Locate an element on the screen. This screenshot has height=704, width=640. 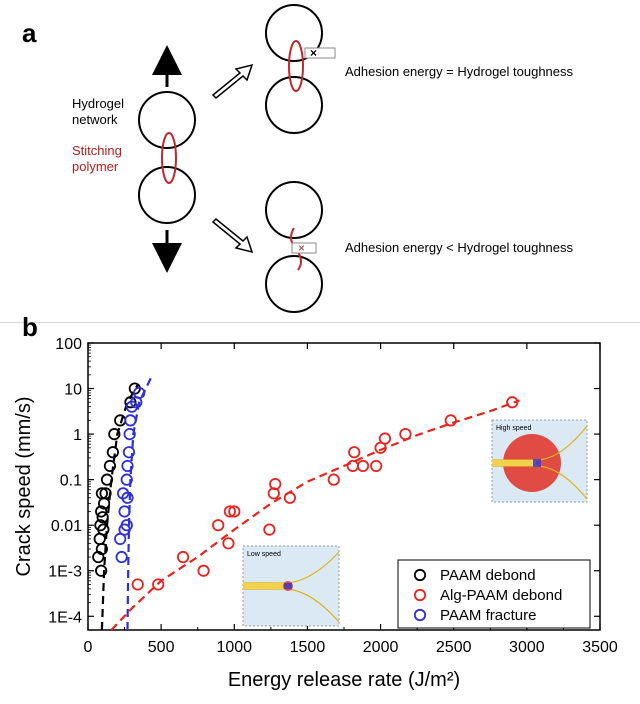
inset-high-label: High speed is located at coordinates (514, 428).